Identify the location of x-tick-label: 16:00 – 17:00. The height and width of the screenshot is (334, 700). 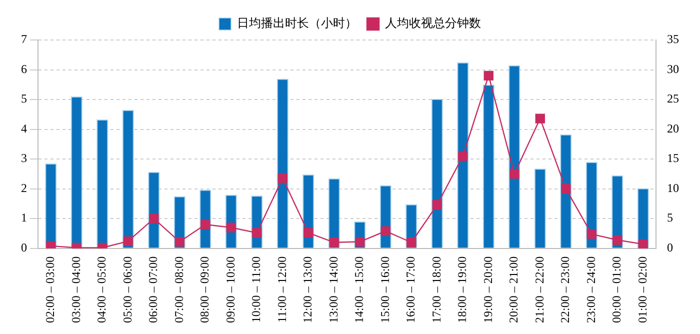
(411, 290).